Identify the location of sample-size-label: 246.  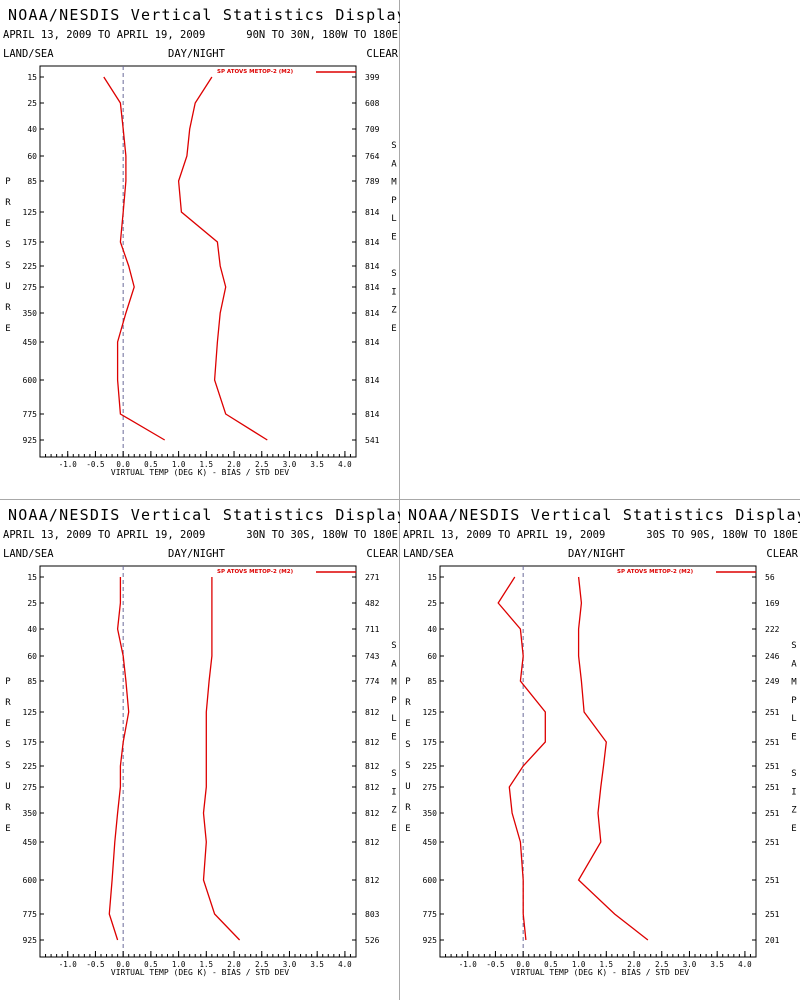
(772, 656).